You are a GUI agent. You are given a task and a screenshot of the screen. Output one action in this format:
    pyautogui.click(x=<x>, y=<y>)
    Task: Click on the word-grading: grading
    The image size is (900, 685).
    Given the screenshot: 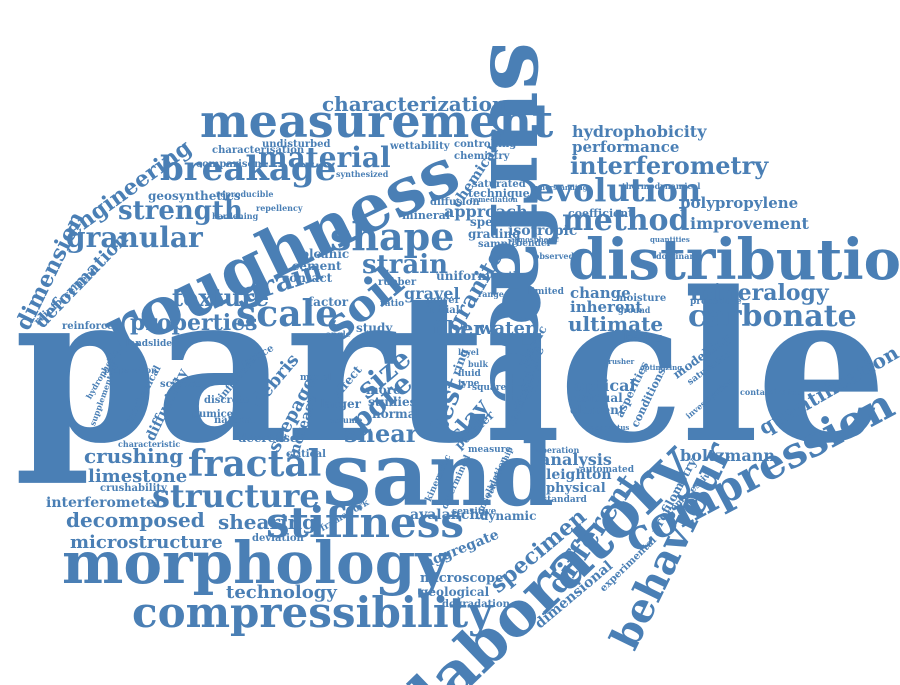 What is the action you would take?
    pyautogui.click(x=494, y=234)
    